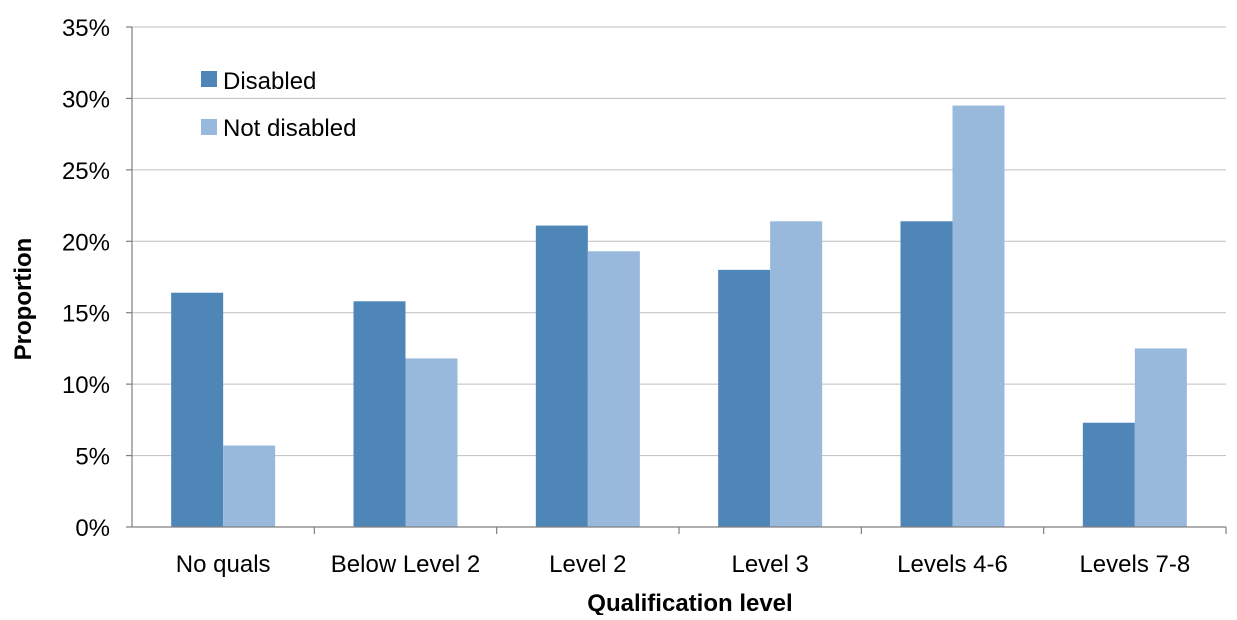  What do you see at coordinates (769, 564) in the screenshot?
I see `x-category-label: Level 3` at bounding box center [769, 564].